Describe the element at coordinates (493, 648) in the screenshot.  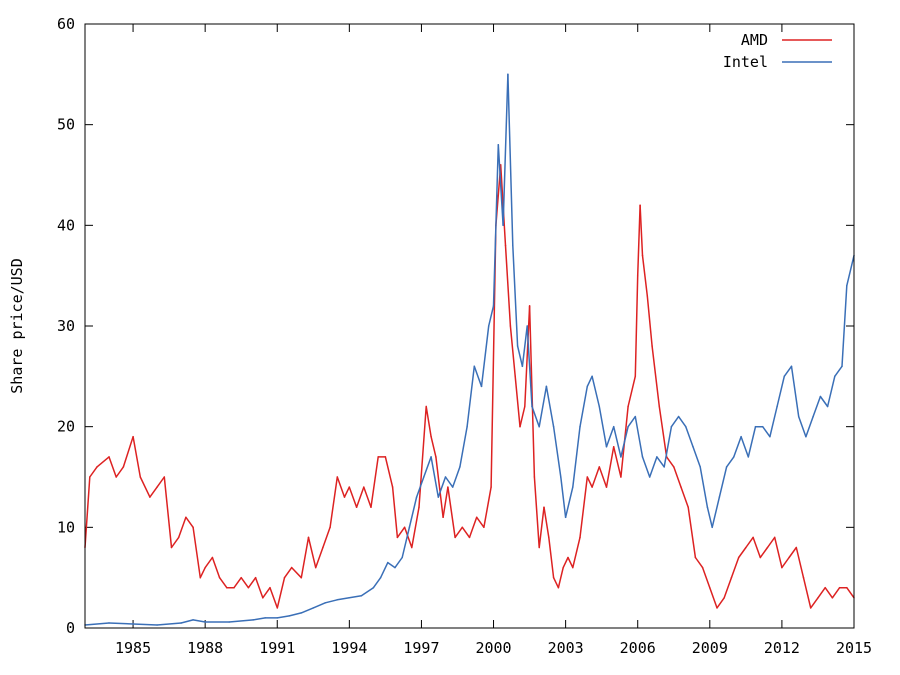
I see `x-tick-label: 2000` at that location.